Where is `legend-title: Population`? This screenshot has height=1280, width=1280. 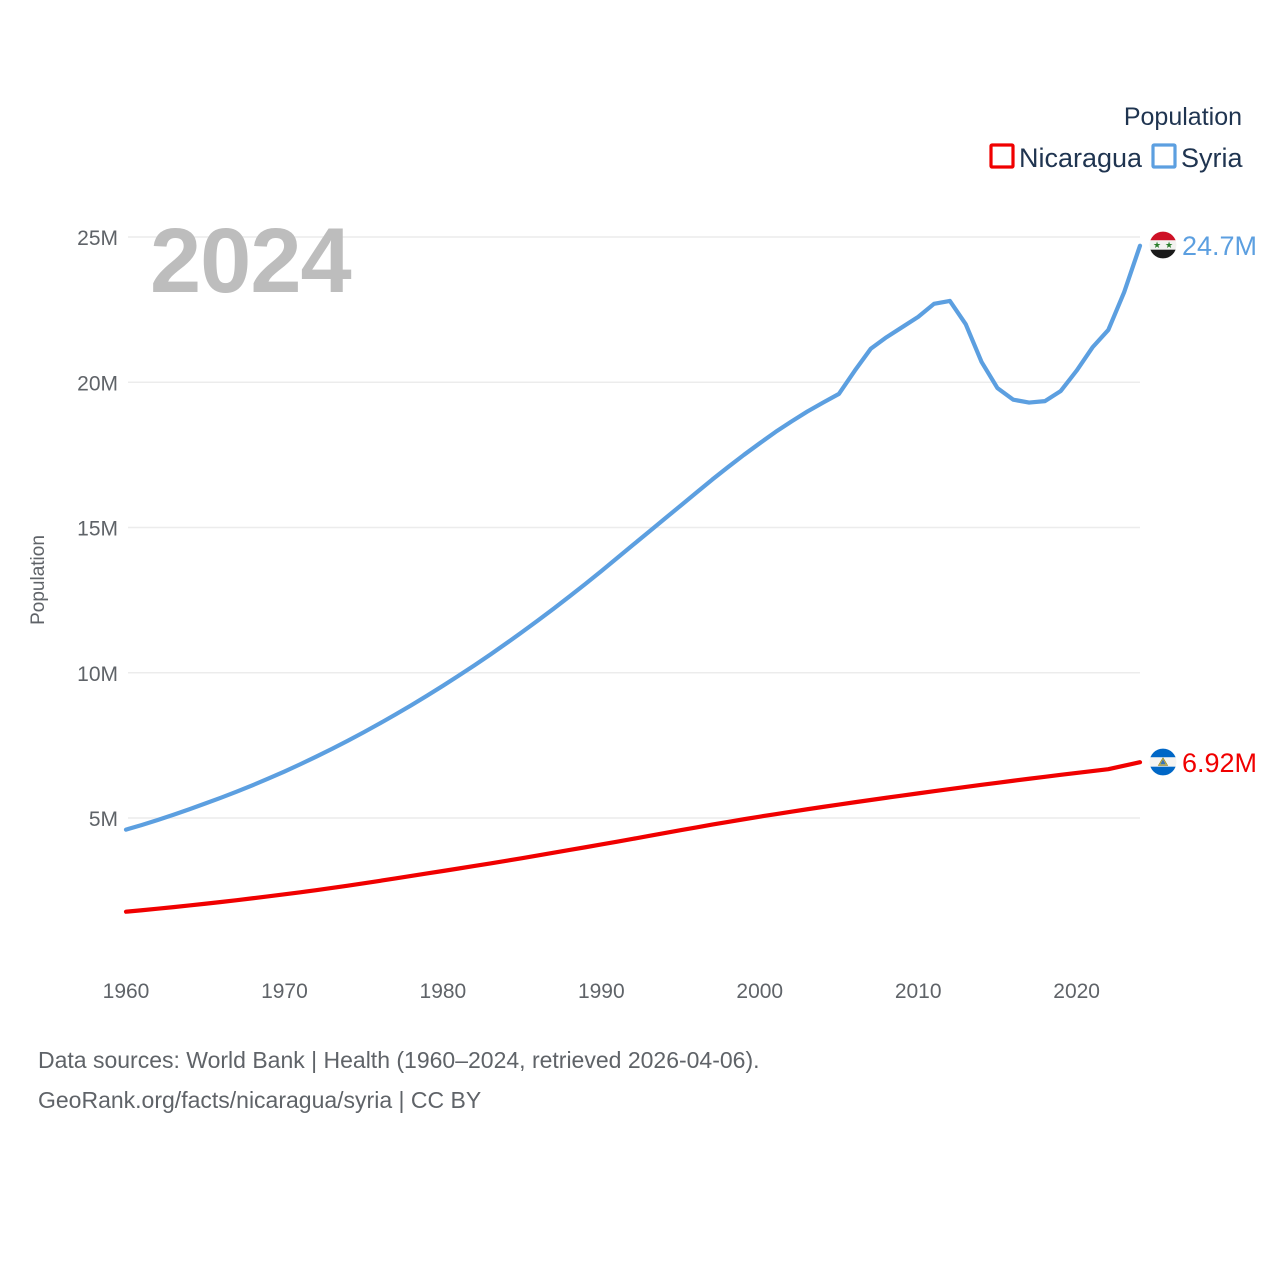
legend-title: Population is located at coordinates (1183, 117).